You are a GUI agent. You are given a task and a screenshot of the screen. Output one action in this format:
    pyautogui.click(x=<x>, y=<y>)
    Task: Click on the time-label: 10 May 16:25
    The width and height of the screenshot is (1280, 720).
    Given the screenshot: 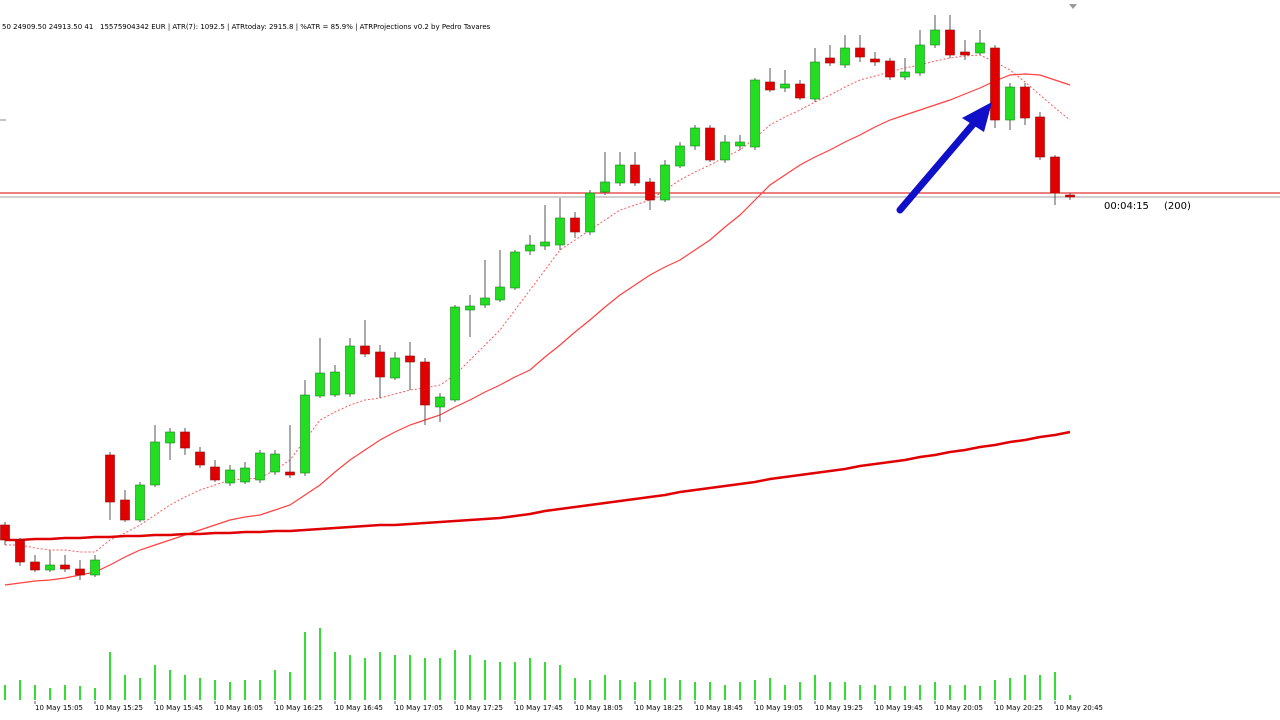 What is the action you would take?
    pyautogui.click(x=299, y=708)
    